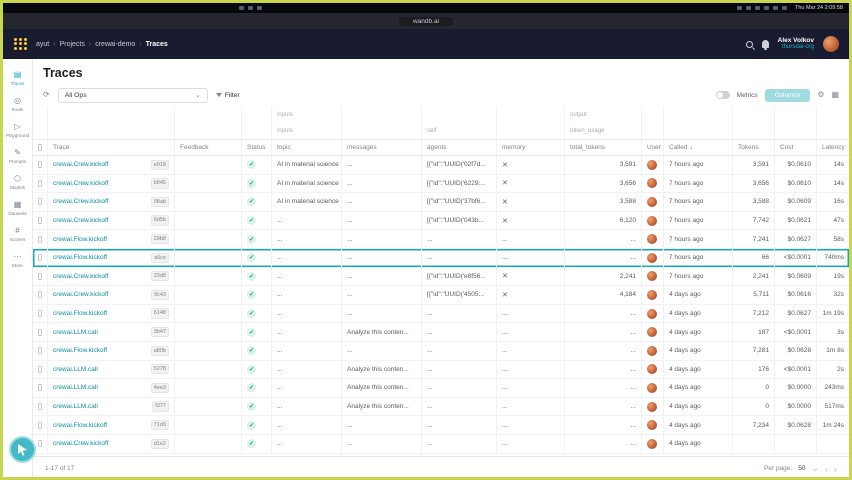 The height and width of the screenshot is (480, 852). What do you see at coordinates (115, 44) in the screenshot?
I see `breadcrumb-item: crewai-demo` at bounding box center [115, 44].